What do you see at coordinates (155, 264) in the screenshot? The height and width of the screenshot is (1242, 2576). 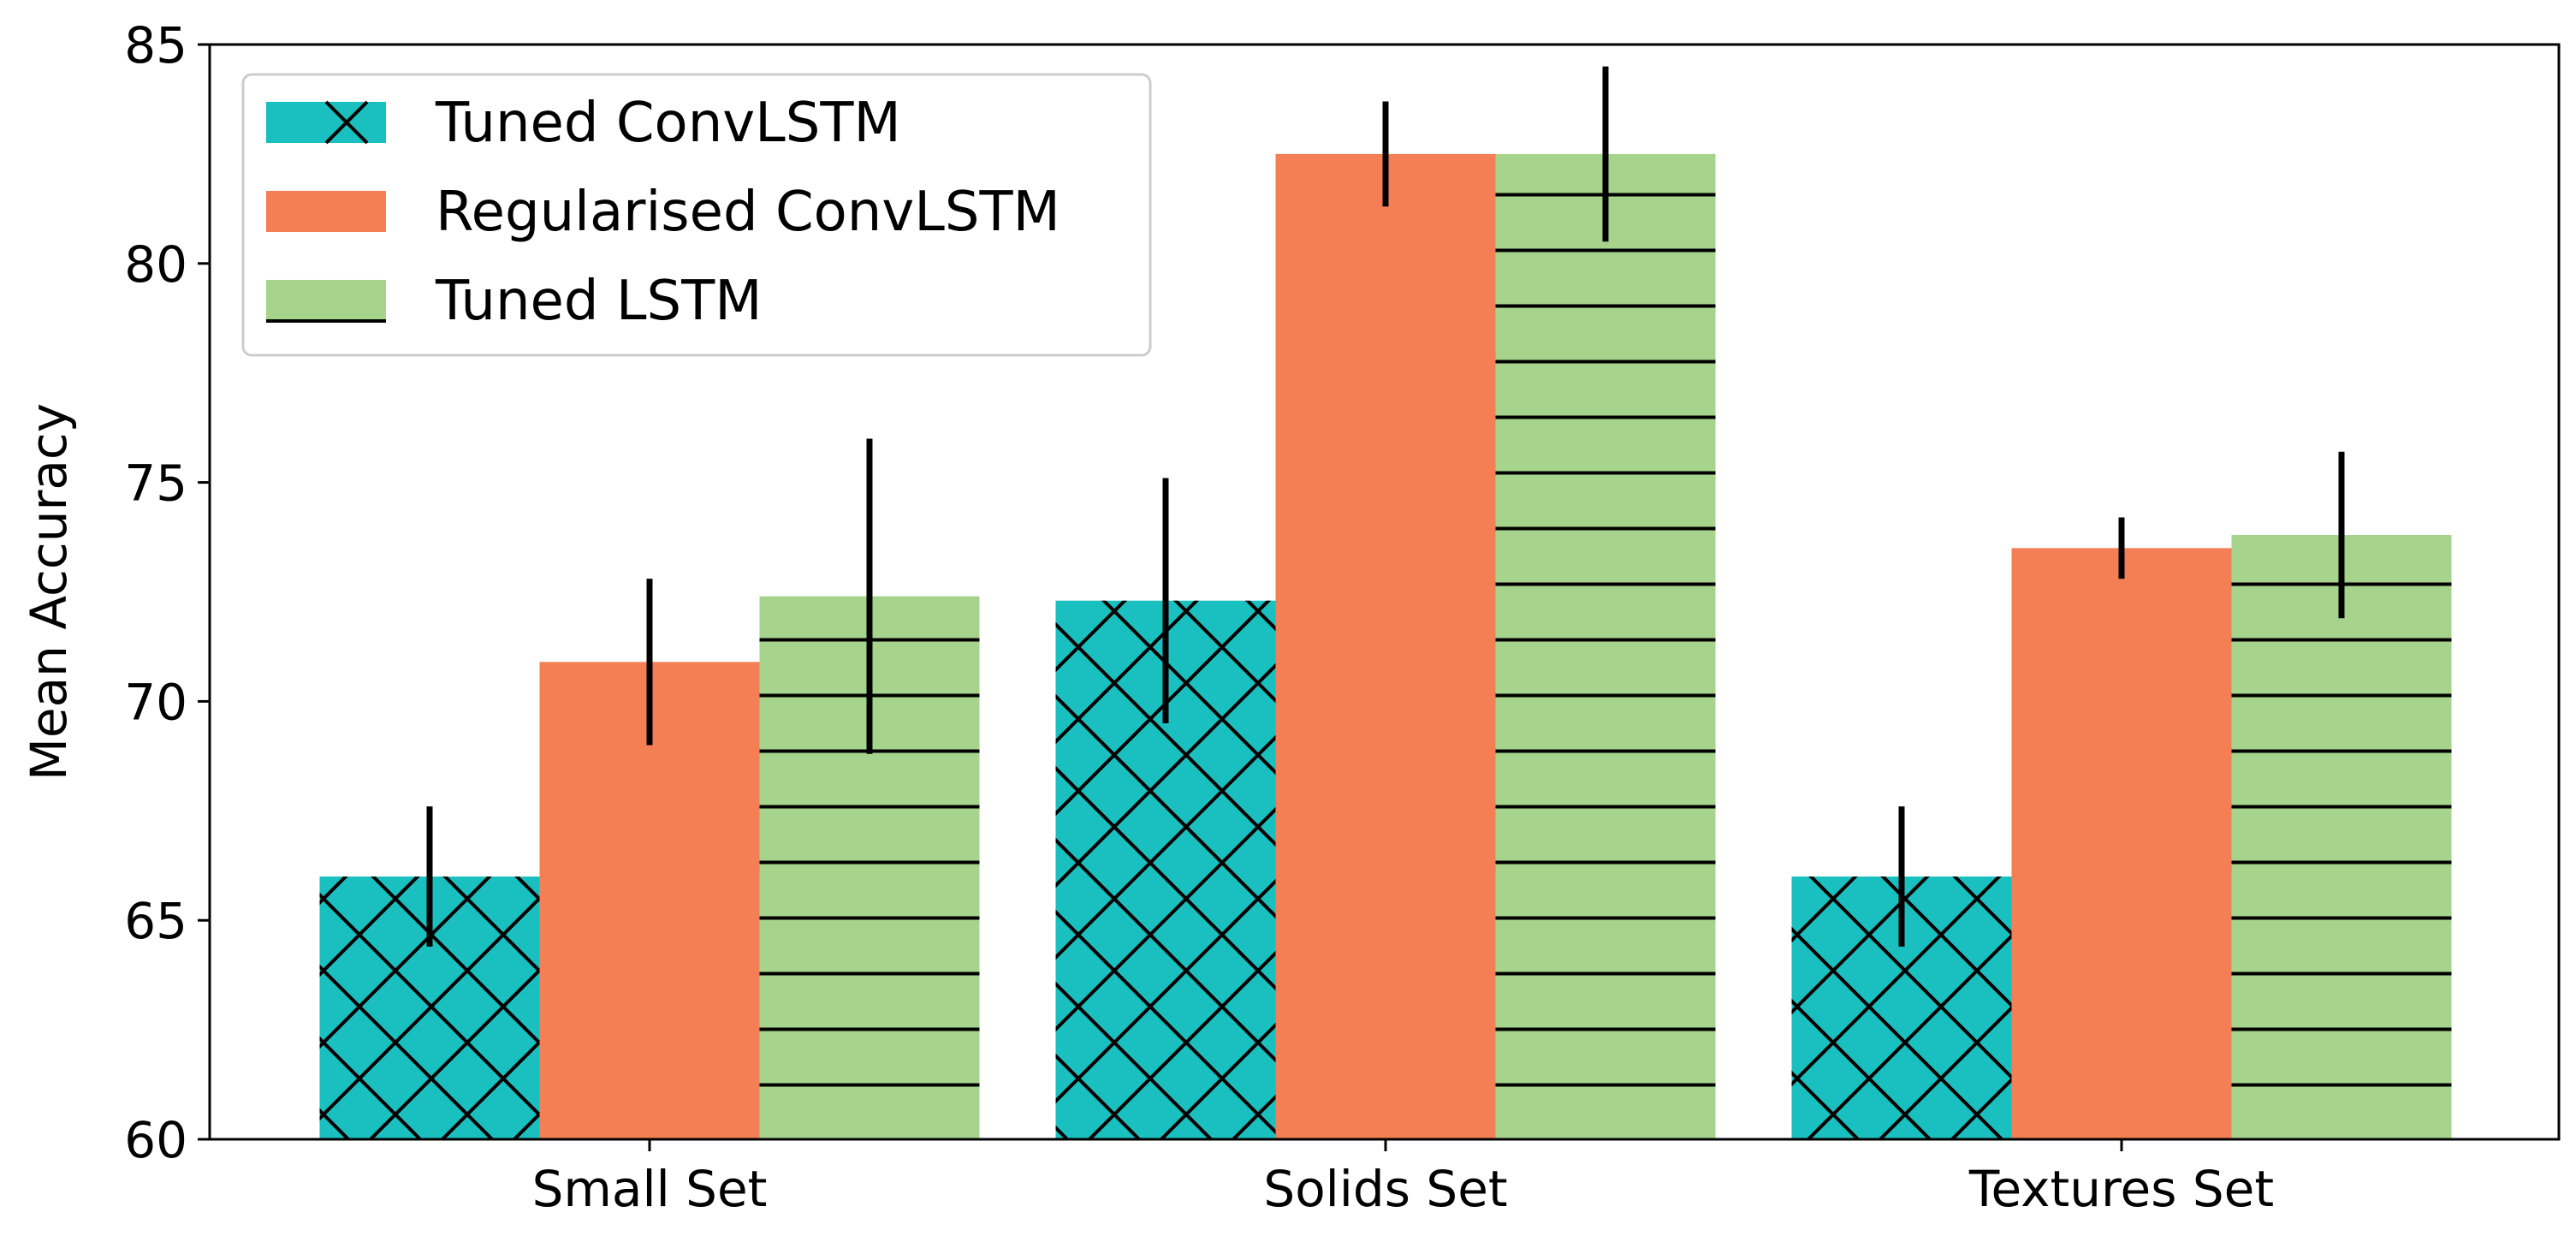 I see `y-tick-label: 80` at bounding box center [155, 264].